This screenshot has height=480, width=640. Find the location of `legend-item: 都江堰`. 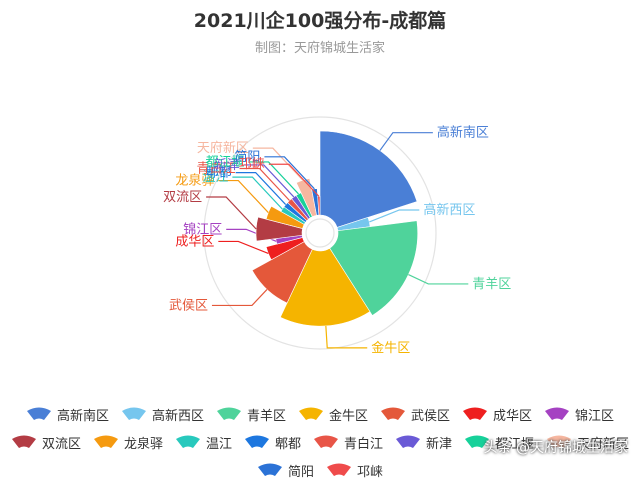

legend-item: 都江堰 is located at coordinates (499, 442).